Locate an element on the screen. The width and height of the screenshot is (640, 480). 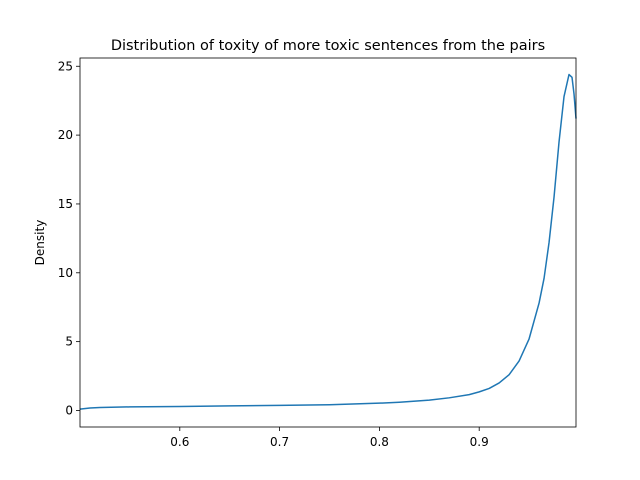
x-tick-label: 0.9 is located at coordinates (479, 442).